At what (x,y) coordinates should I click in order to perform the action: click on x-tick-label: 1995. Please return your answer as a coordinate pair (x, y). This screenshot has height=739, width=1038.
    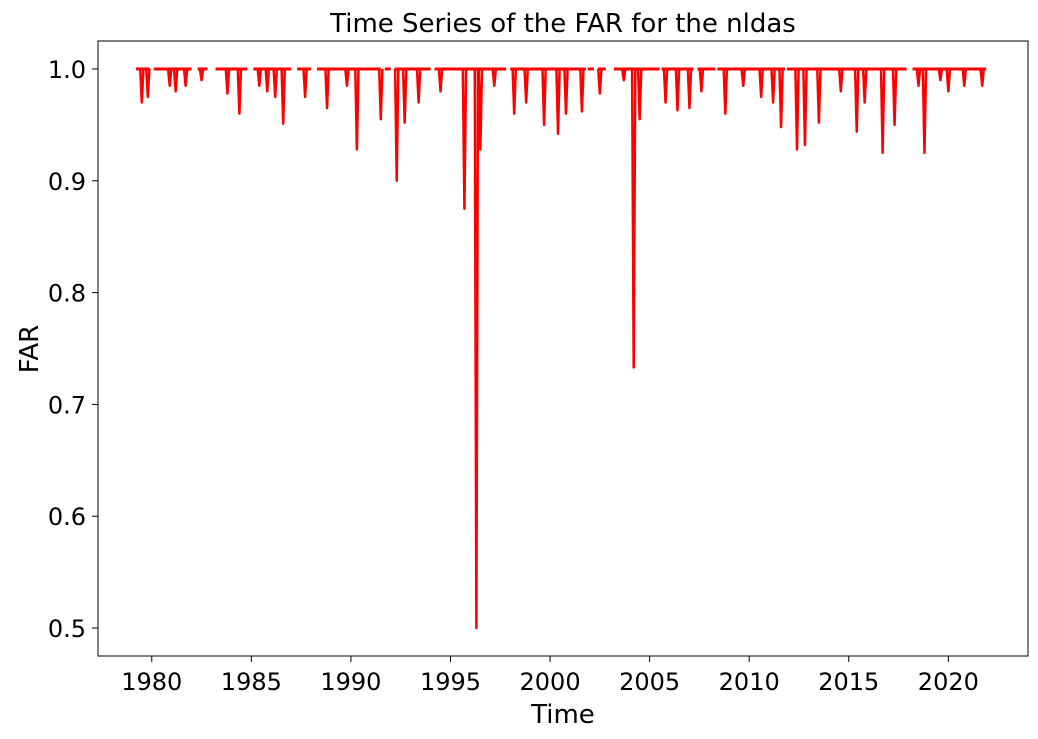
    Looking at the image, I should click on (450, 682).